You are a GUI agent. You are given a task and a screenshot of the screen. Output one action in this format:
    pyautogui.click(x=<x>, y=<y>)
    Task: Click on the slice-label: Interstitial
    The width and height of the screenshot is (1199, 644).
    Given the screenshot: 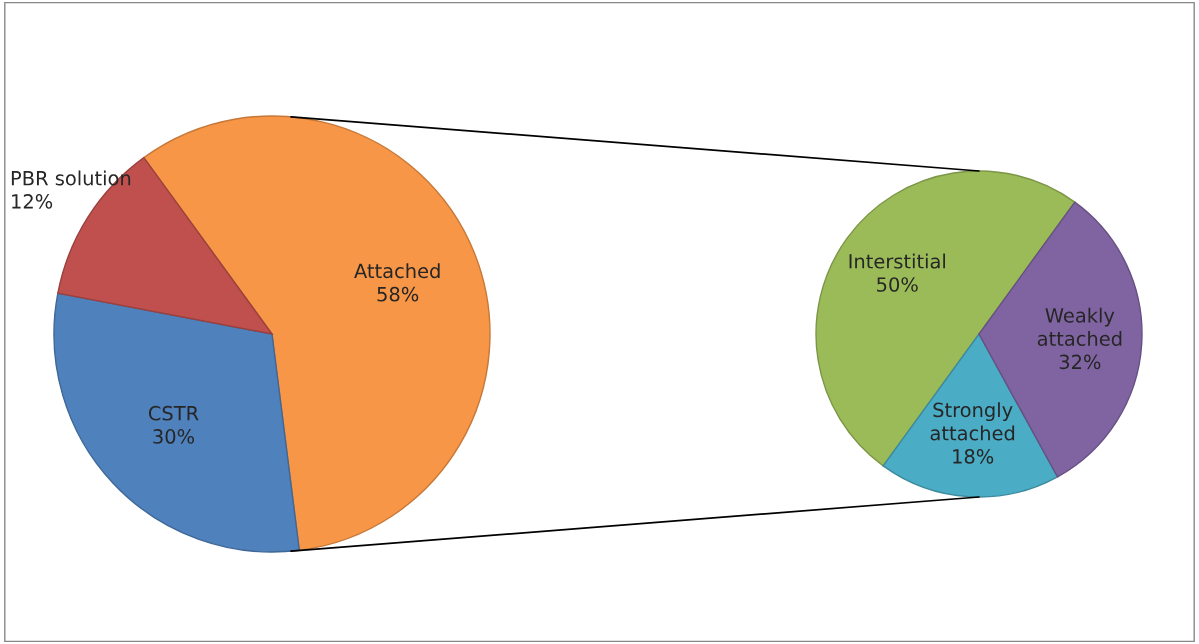 What is the action you would take?
    pyautogui.click(x=897, y=261)
    